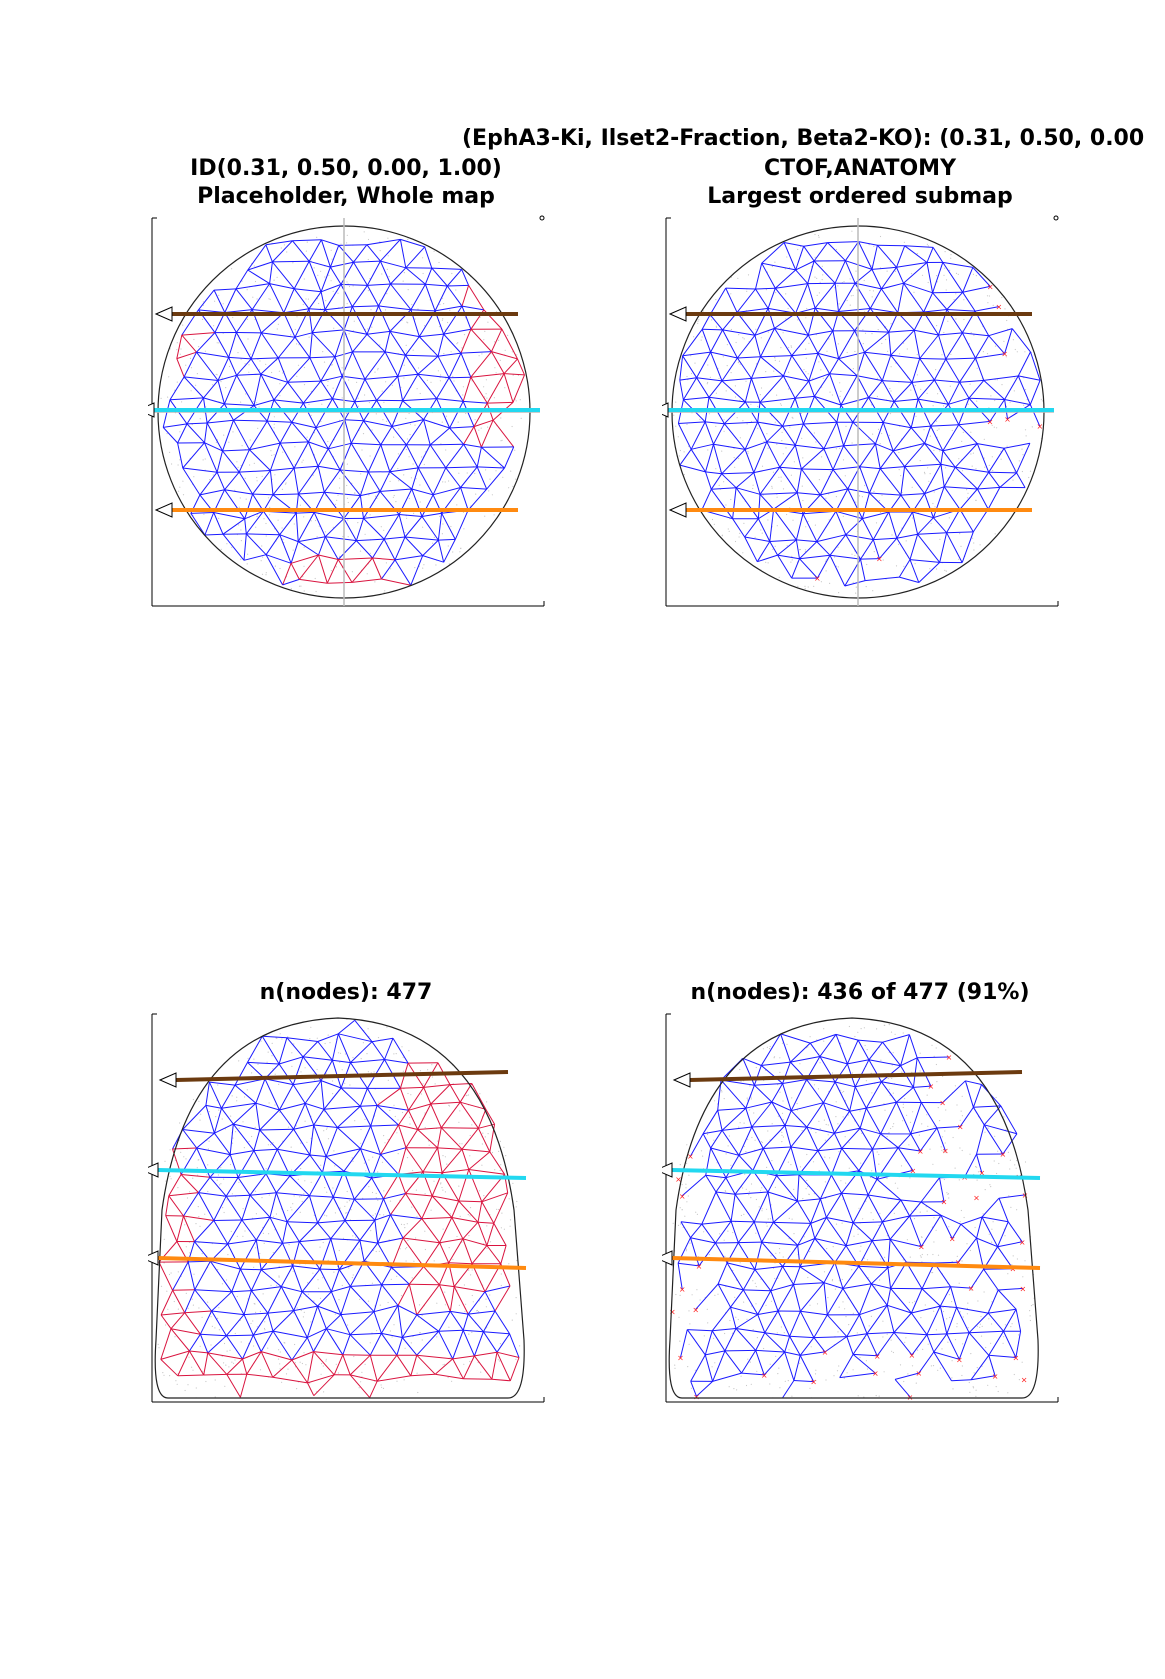 The image size is (1165, 1679). I want to click on plot-area: ×××× ××××, so click(860, 411).